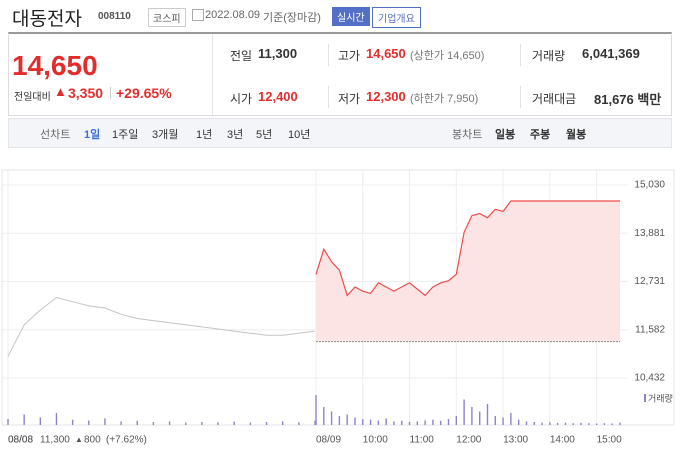  I want to click on market-badge: 코스피, so click(167, 17).